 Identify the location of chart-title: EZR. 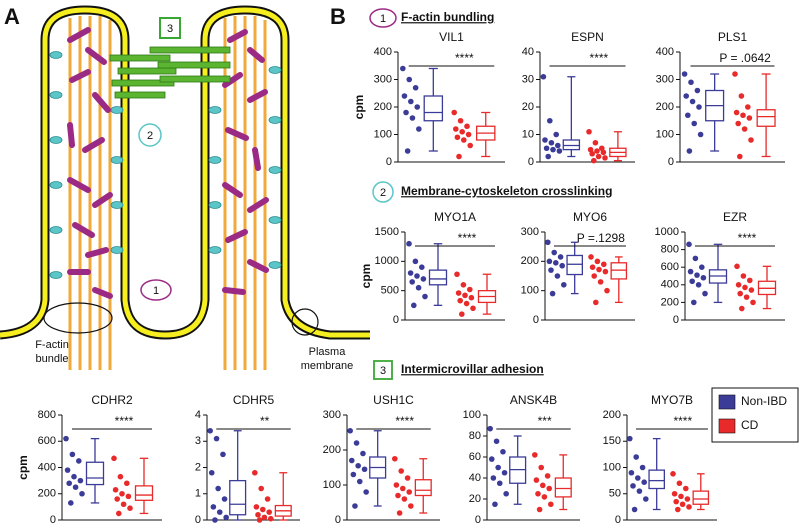
(735, 217).